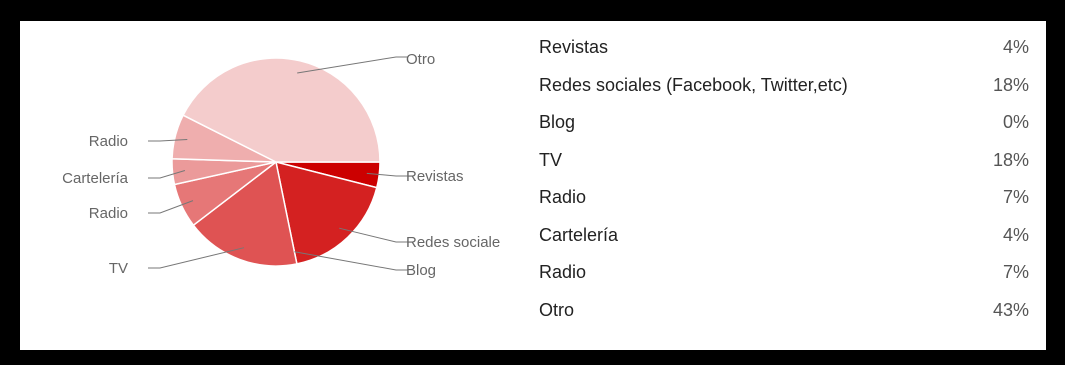 This screenshot has height=365, width=1065. I want to click on callout-label: Revistas, so click(435, 176).